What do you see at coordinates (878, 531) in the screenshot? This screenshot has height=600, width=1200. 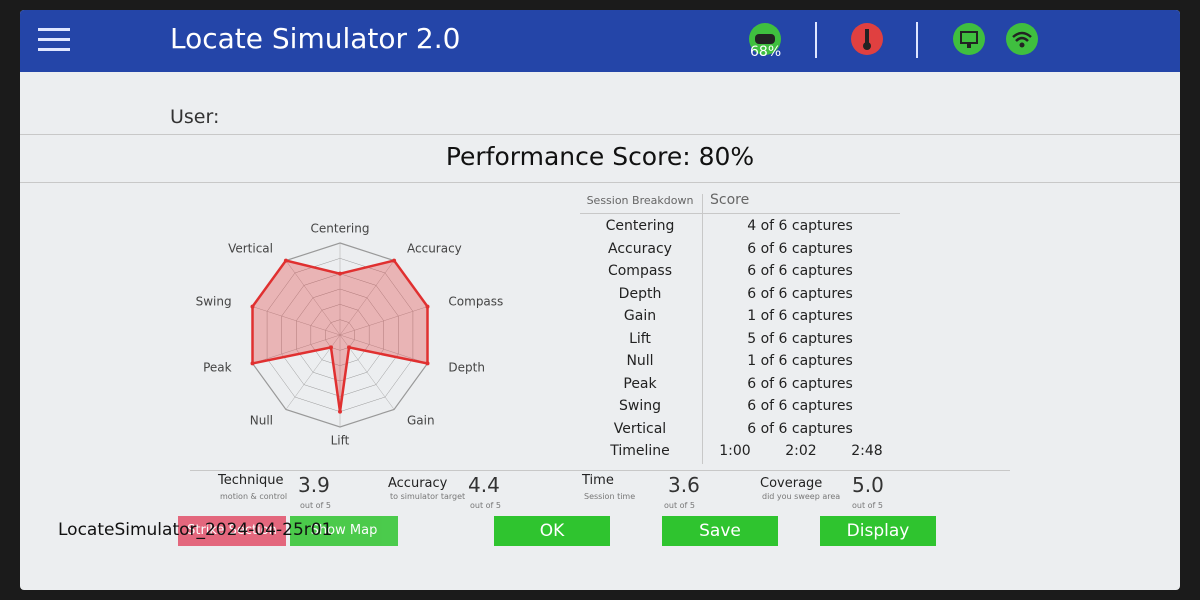 I see `display-button: Display` at bounding box center [878, 531].